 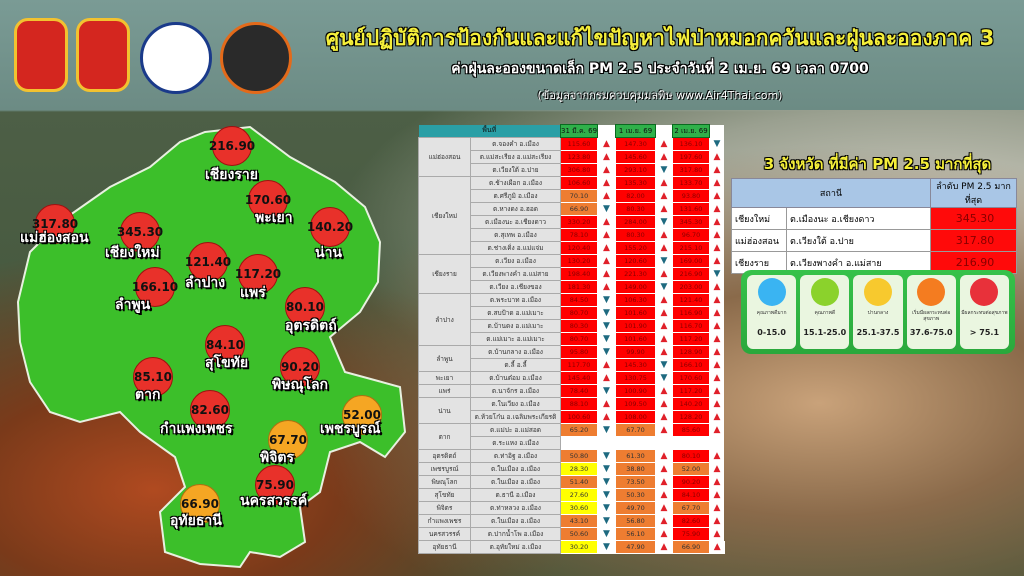 I want to click on pm25-value: 133.70, so click(x=691, y=183).